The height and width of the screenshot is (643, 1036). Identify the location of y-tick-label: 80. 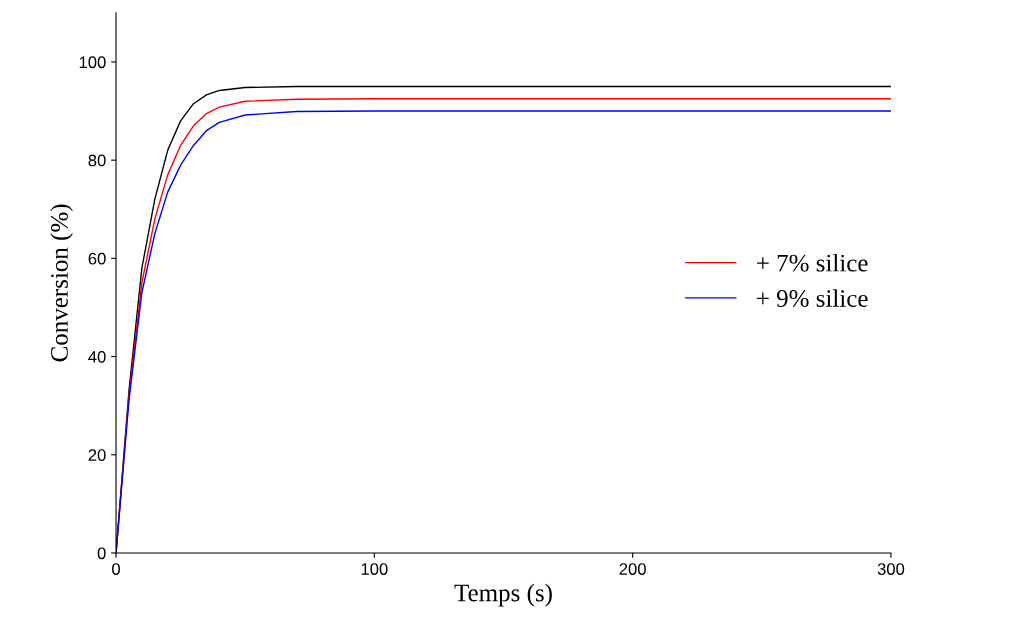
(97, 160).